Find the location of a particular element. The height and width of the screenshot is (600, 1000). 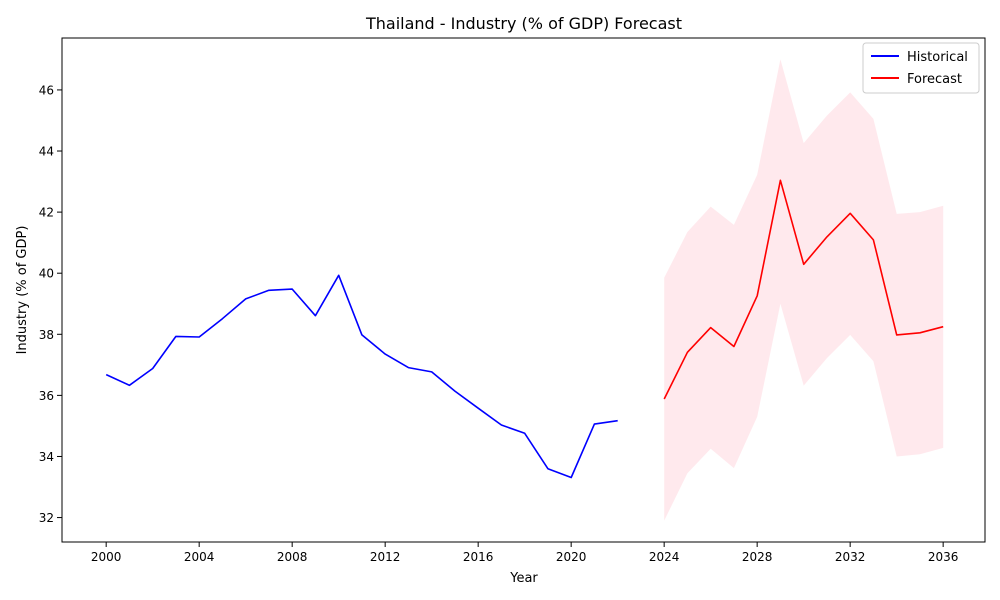

y-axis: 32 34 36 38 40 42 44 46 is located at coordinates (50, 304).